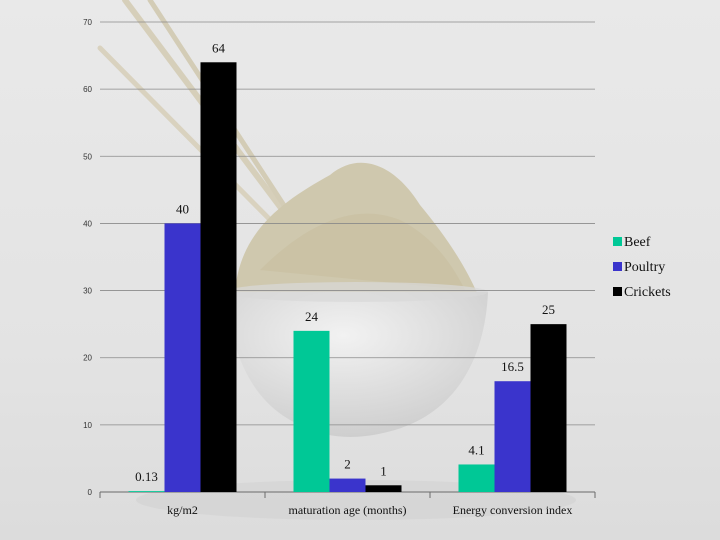 The image size is (720, 540). Describe the element at coordinates (146, 476) in the screenshot. I see `data-label-beef-0: 0.13` at that location.